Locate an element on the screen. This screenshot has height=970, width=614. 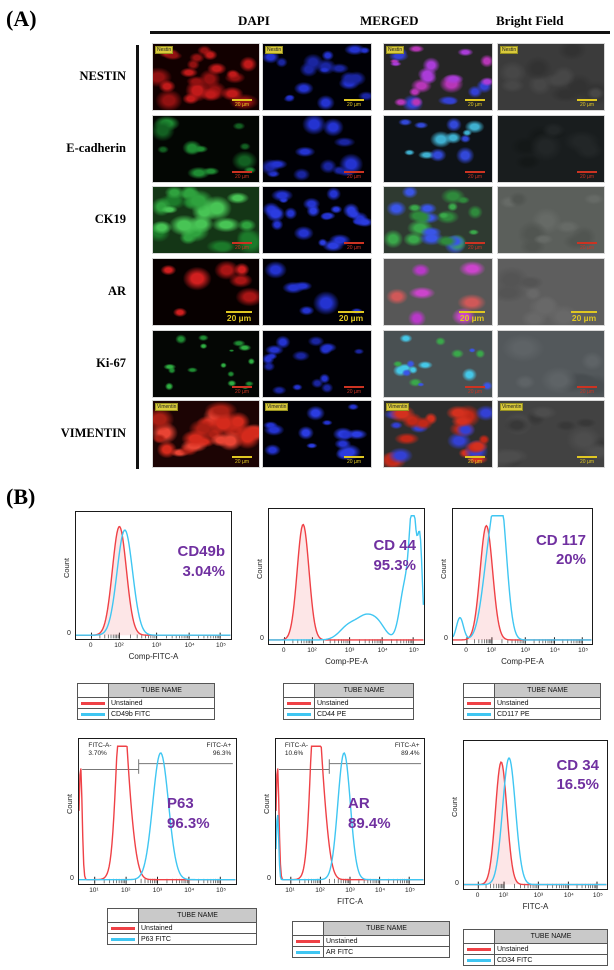
tile-ki-67-dapi: 20 µm is located at coordinates (317, 364).